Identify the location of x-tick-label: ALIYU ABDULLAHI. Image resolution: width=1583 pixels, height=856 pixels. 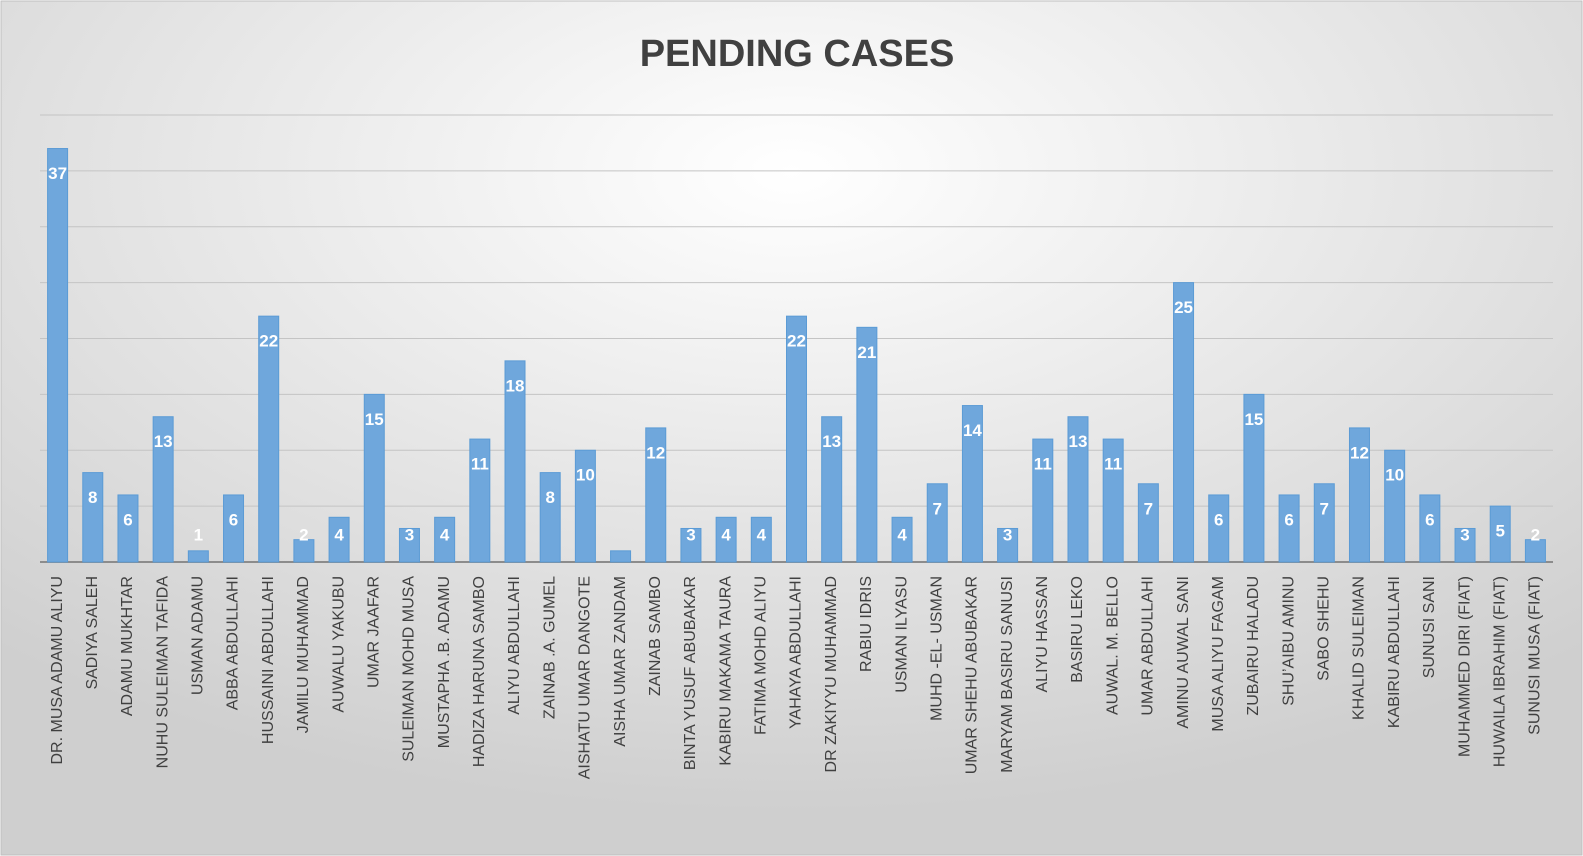
(514, 645).